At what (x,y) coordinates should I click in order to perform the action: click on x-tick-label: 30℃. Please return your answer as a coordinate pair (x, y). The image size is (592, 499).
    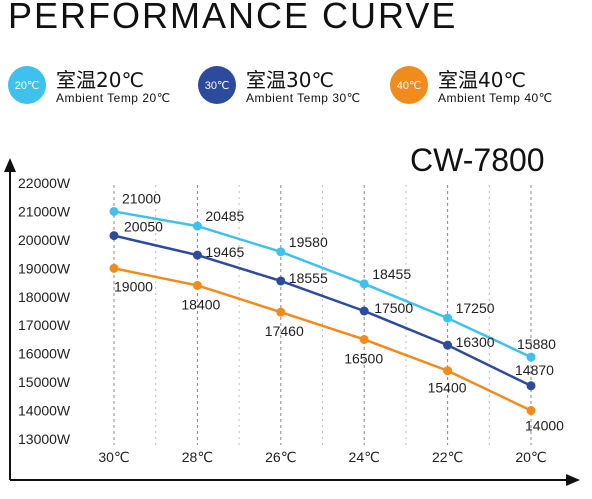
    Looking at the image, I should click on (113, 457).